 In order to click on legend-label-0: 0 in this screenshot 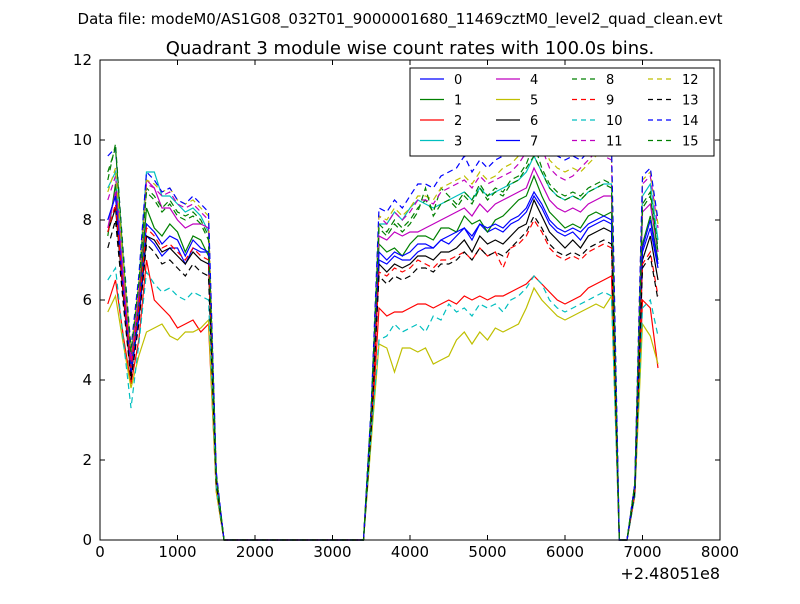, I will do `click(458, 80)`.